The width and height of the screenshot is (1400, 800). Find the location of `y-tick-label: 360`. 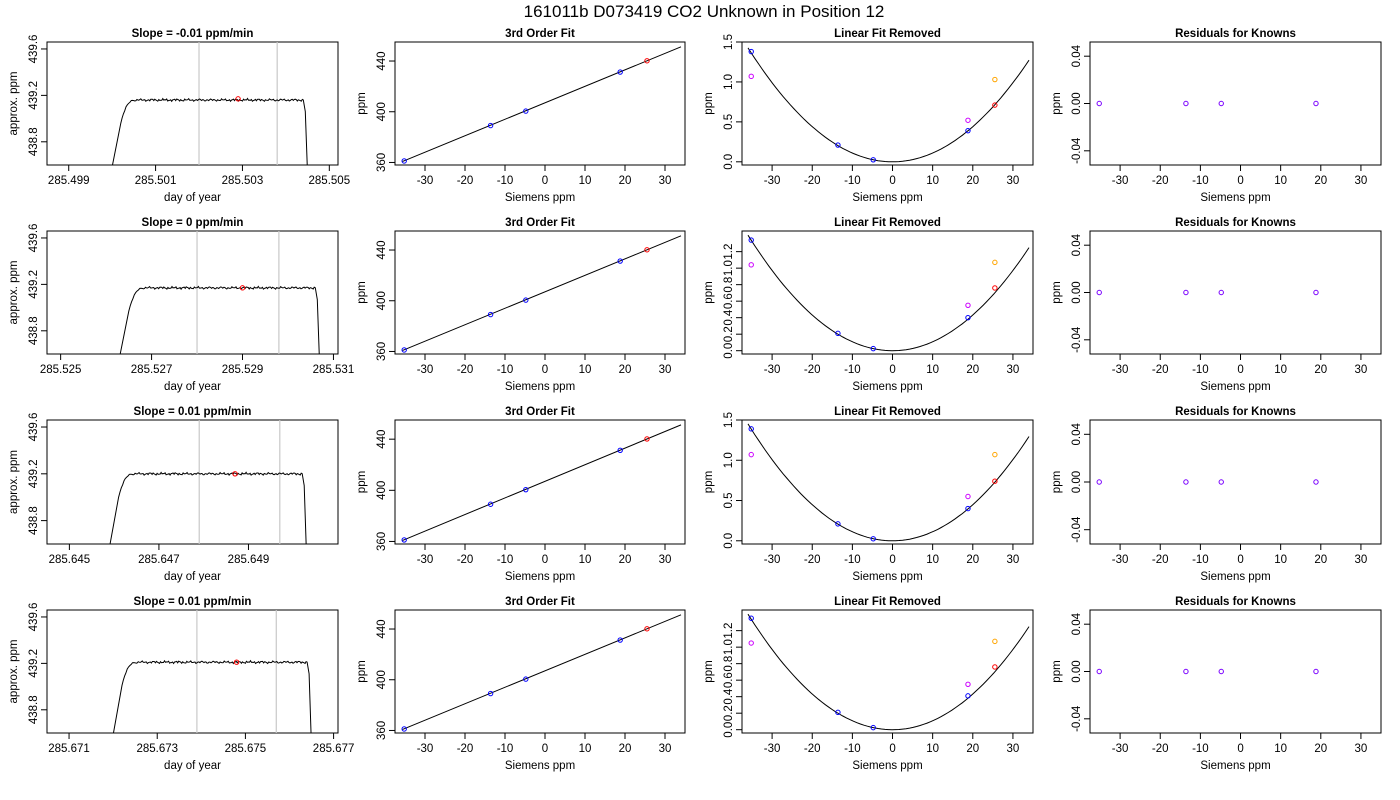

y-tick-label: 360 is located at coordinates (382, 351).